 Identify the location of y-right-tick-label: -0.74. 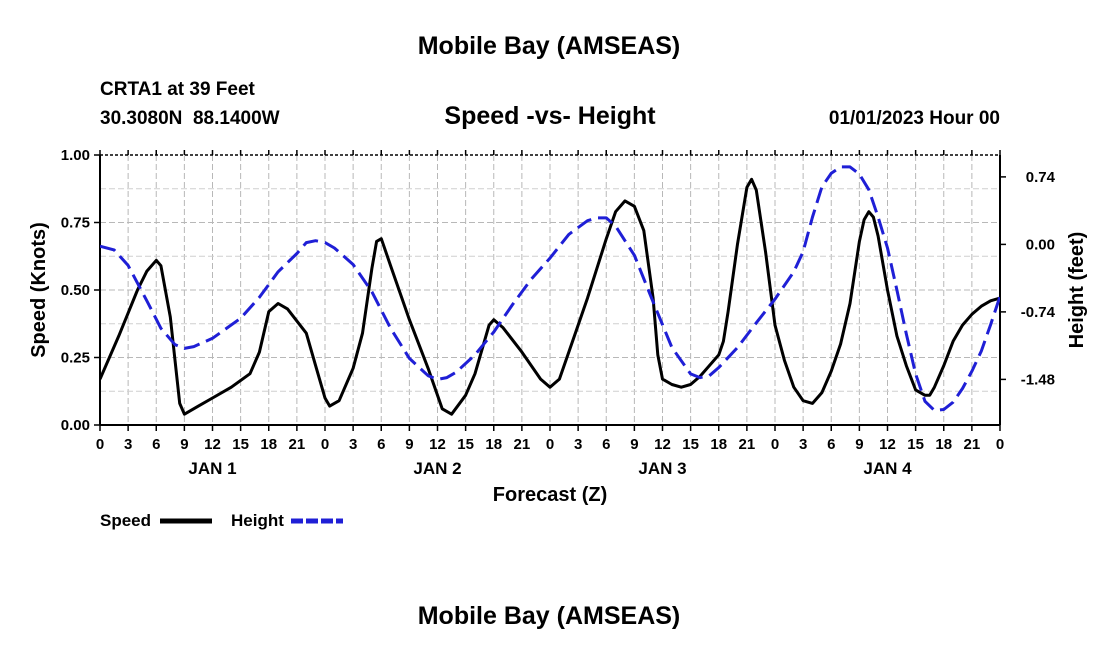
(1038, 312).